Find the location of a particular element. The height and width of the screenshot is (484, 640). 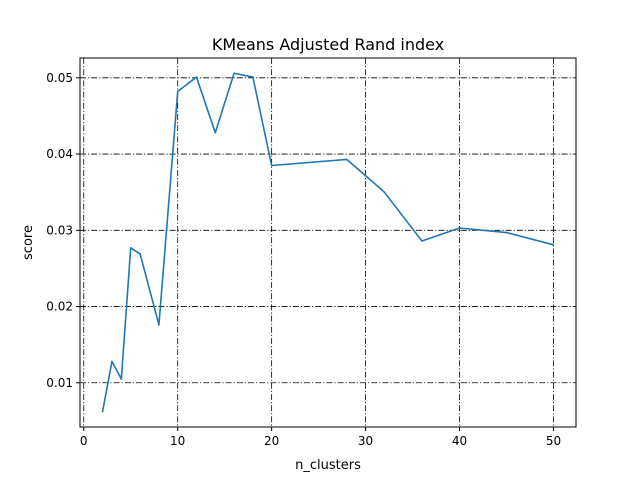

x-tick-label: 20 is located at coordinates (271, 441).